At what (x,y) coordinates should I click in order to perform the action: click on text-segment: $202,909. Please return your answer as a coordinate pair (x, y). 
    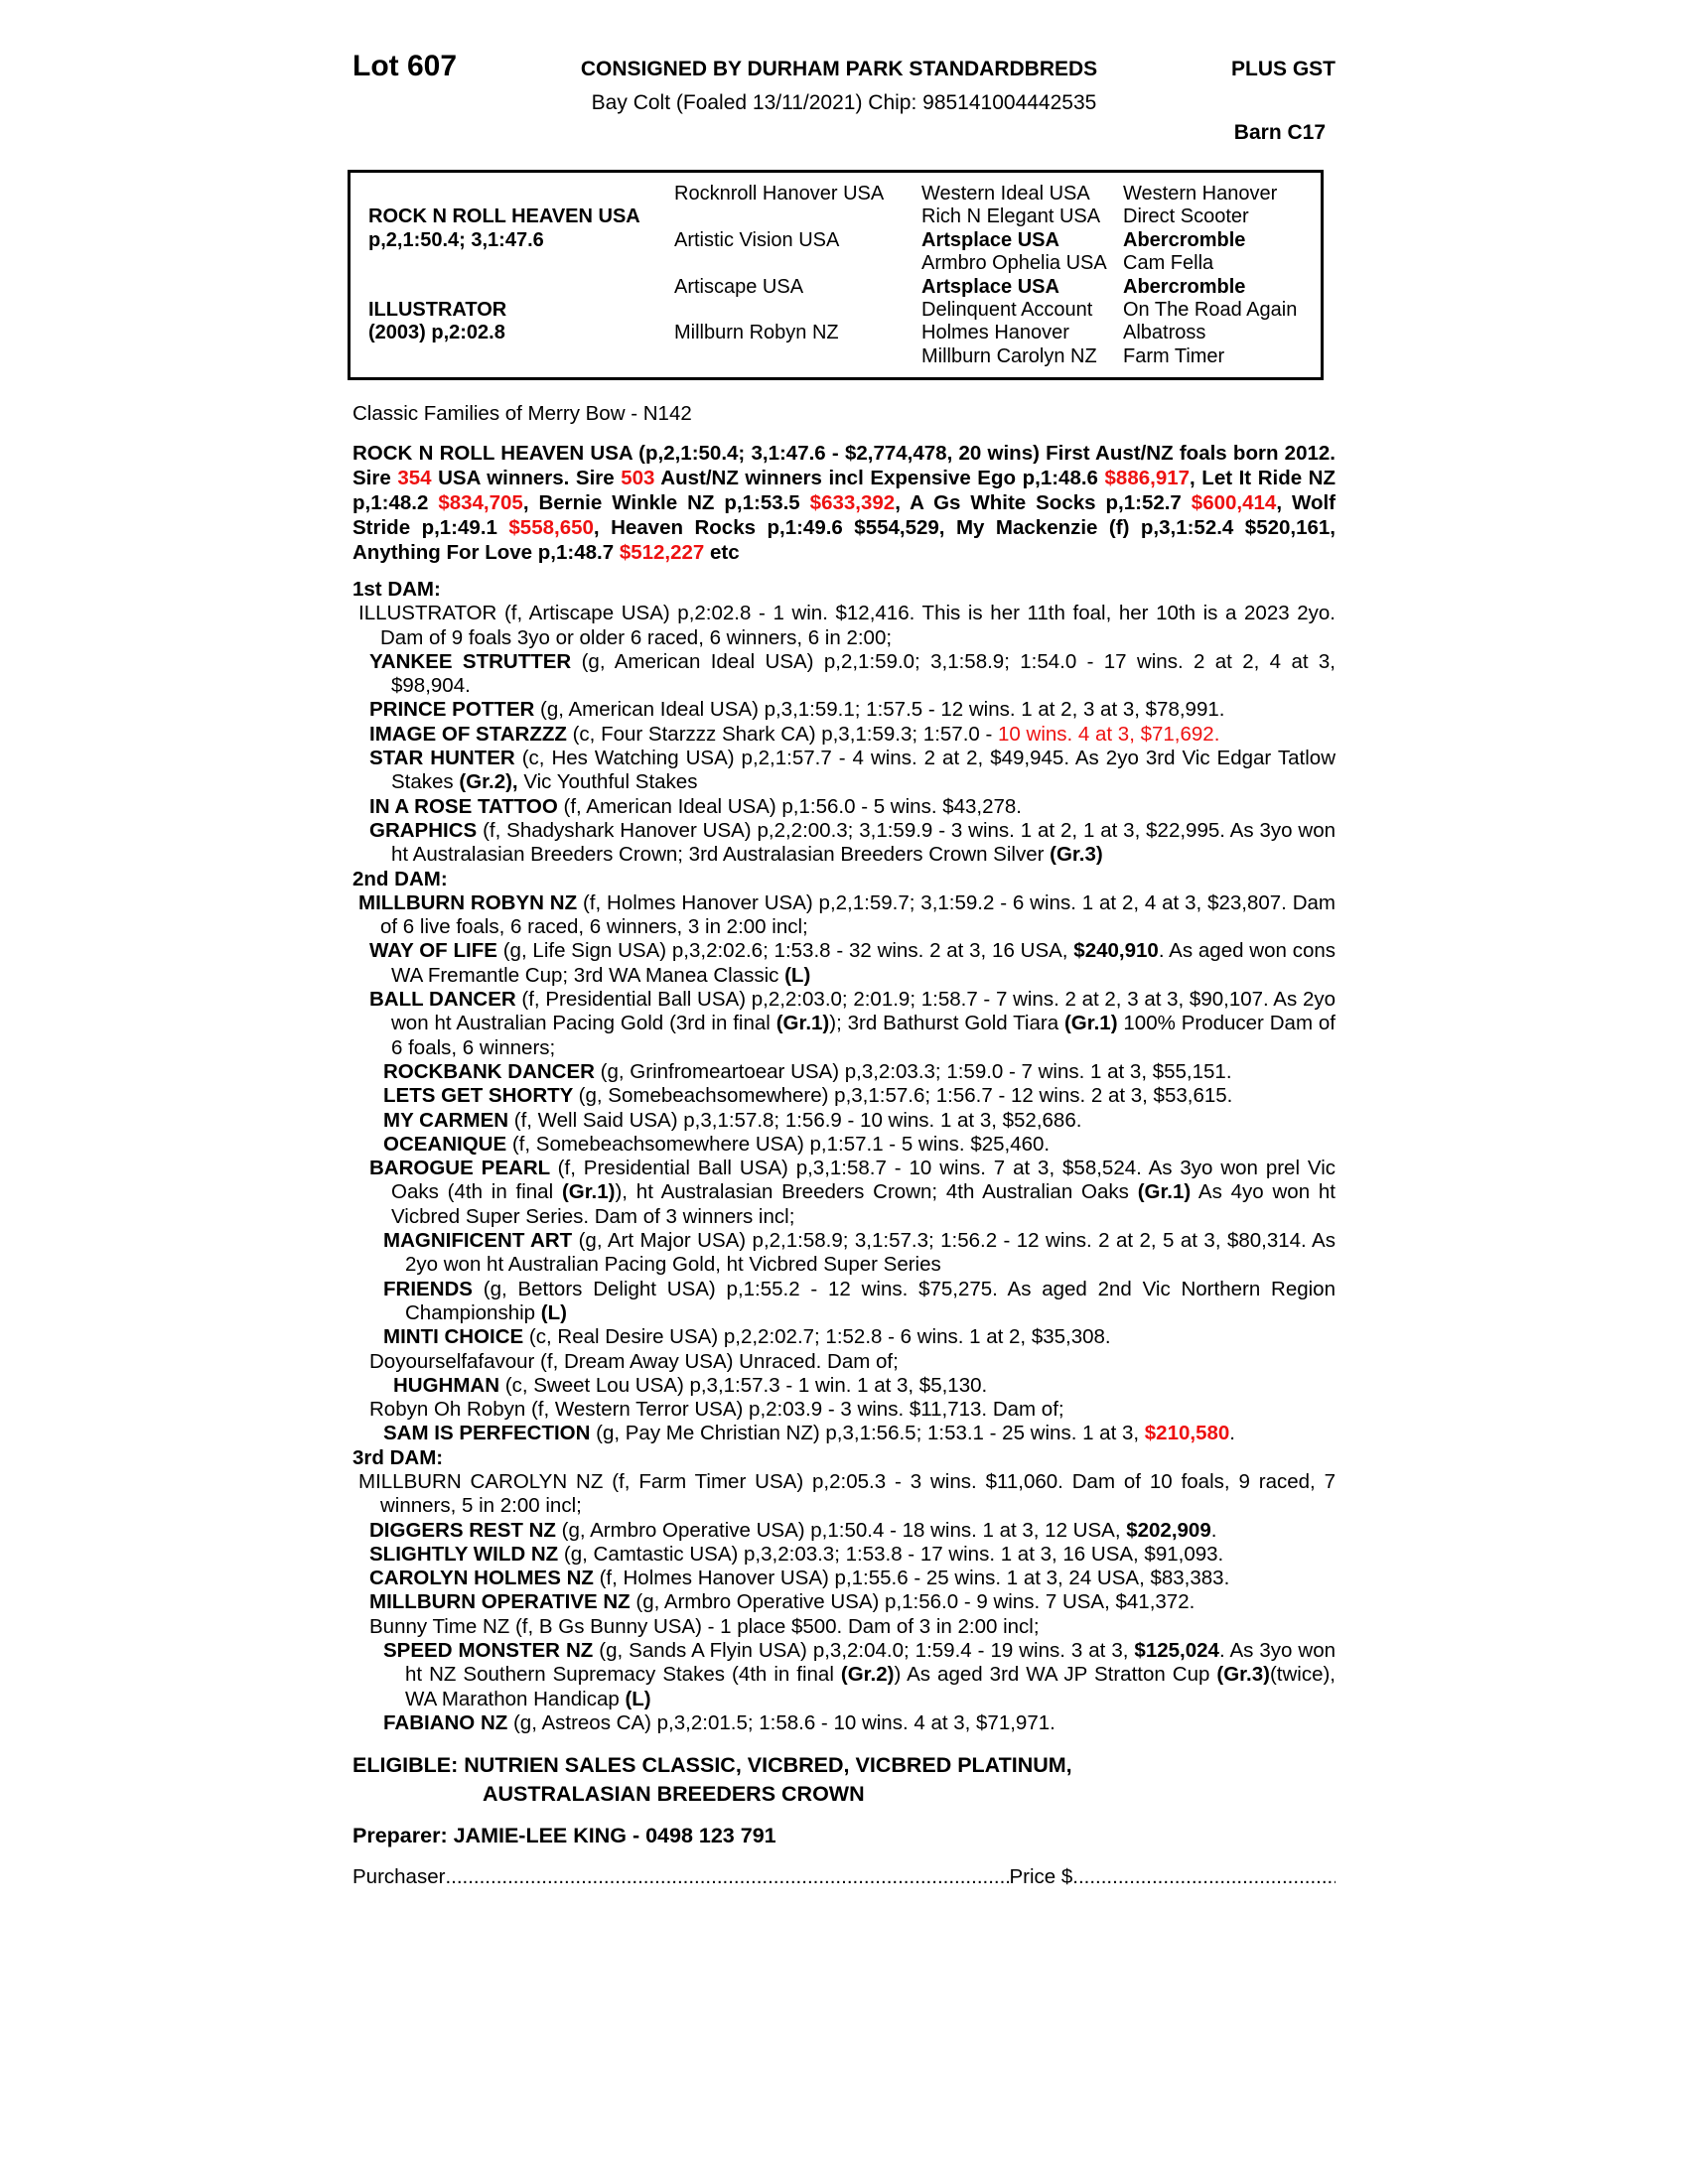
    Looking at the image, I should click on (1168, 1530).